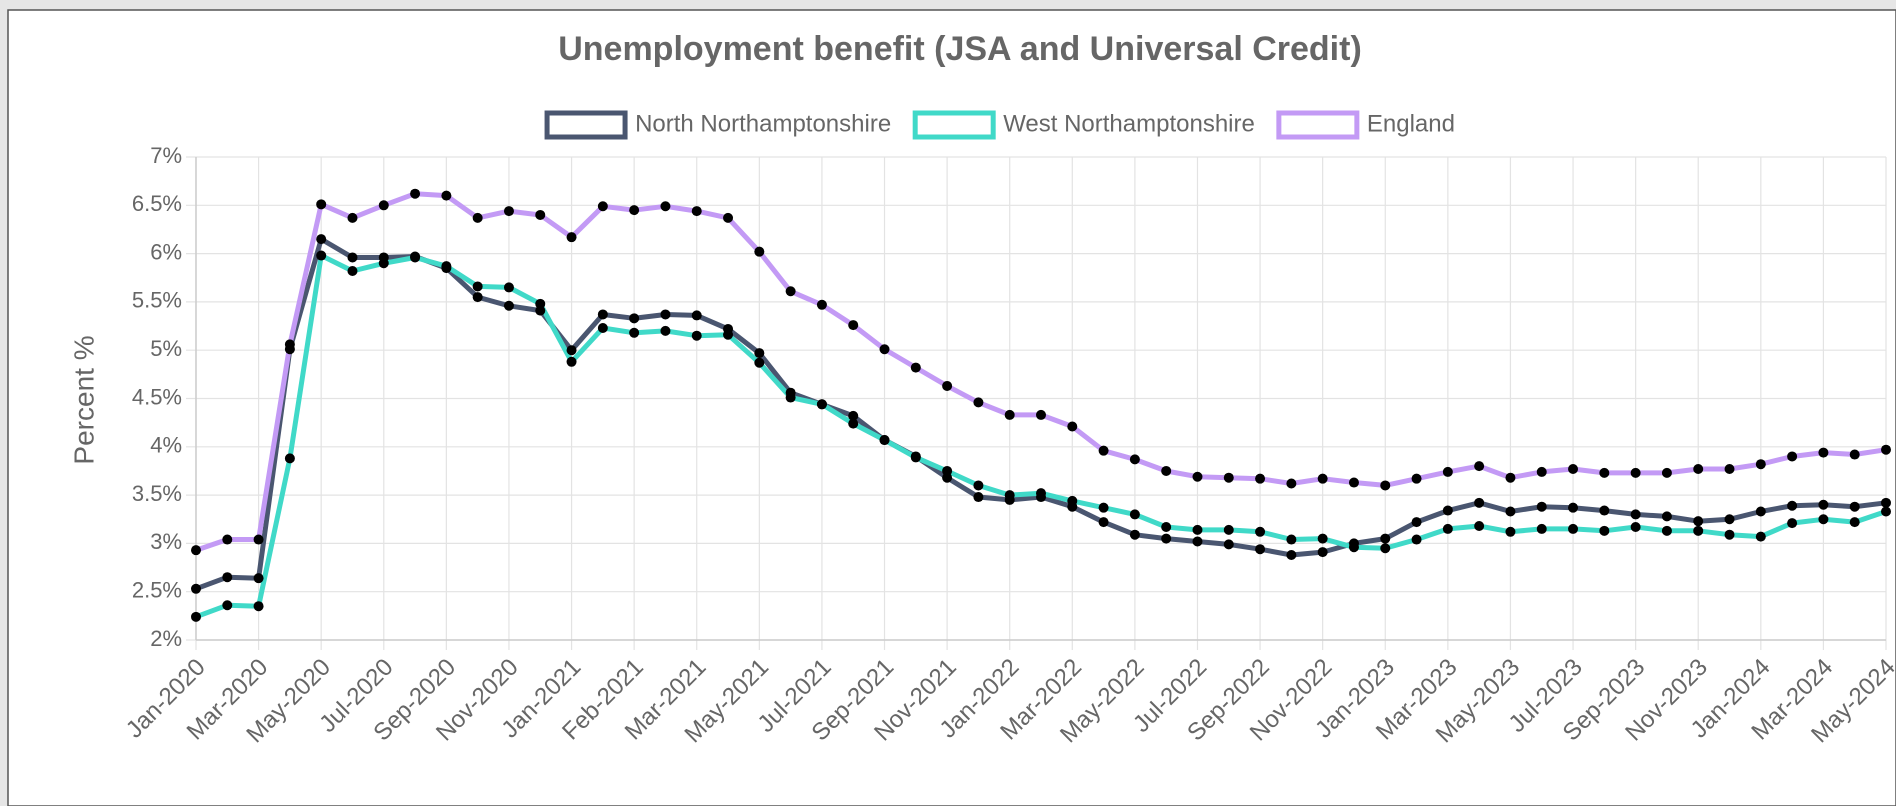 Image resolution: width=1896 pixels, height=806 pixels. I want to click on y-tick-label: 6%, so click(166, 251).